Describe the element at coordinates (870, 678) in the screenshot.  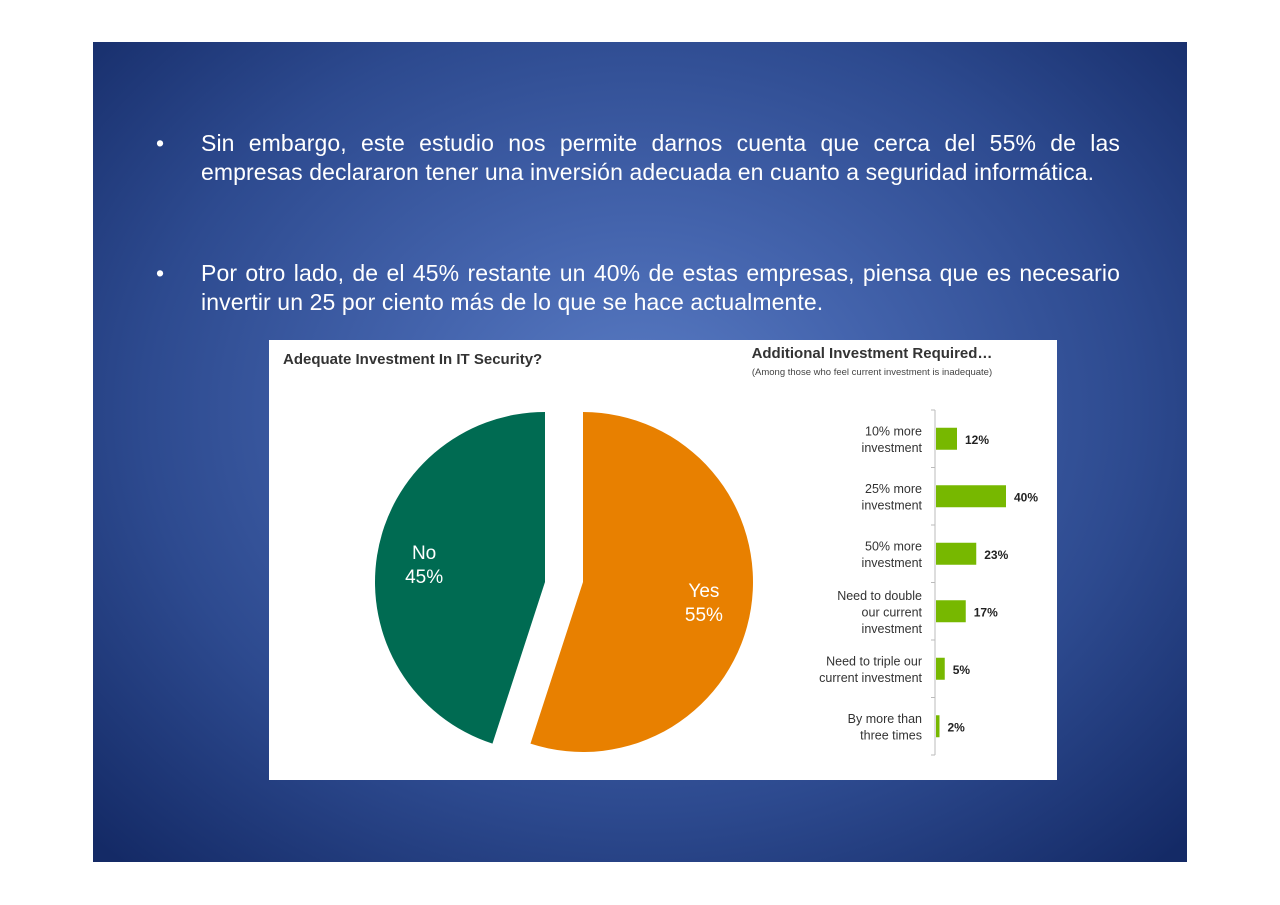
I see `bar-category-label: current investment` at that location.